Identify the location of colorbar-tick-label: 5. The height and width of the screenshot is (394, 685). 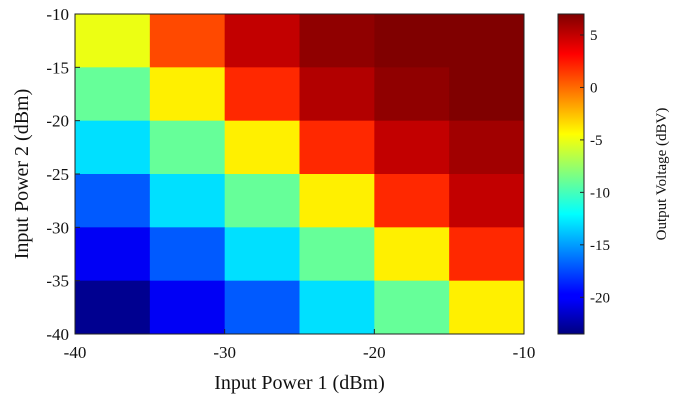
(594, 36).